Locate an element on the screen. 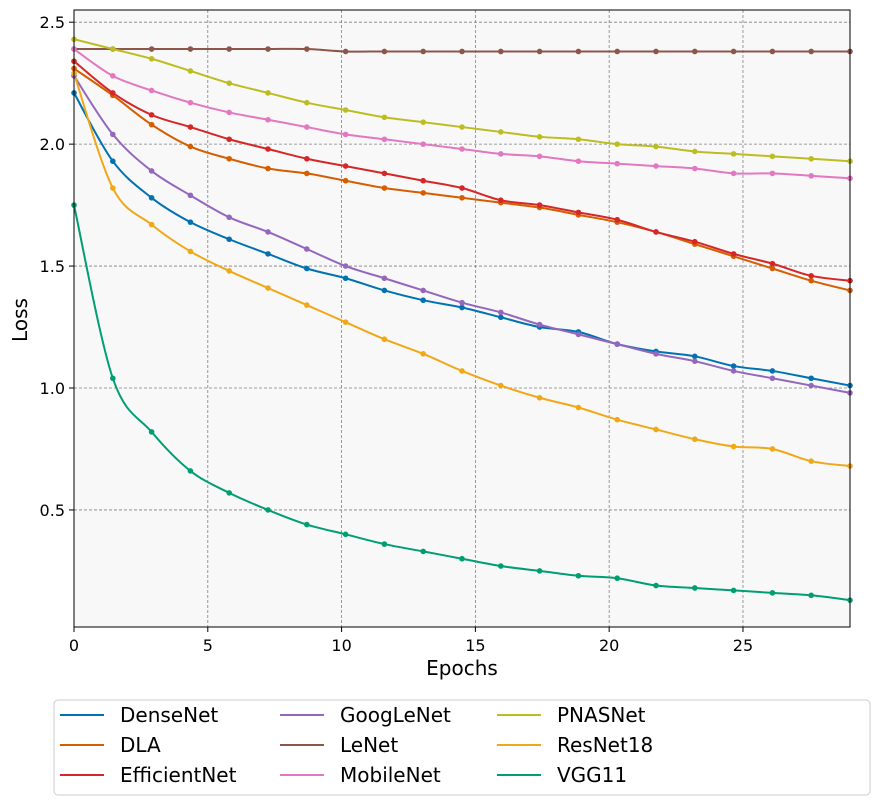 The image size is (880, 805). legend-label-densenet: DenseNet is located at coordinates (169, 715).